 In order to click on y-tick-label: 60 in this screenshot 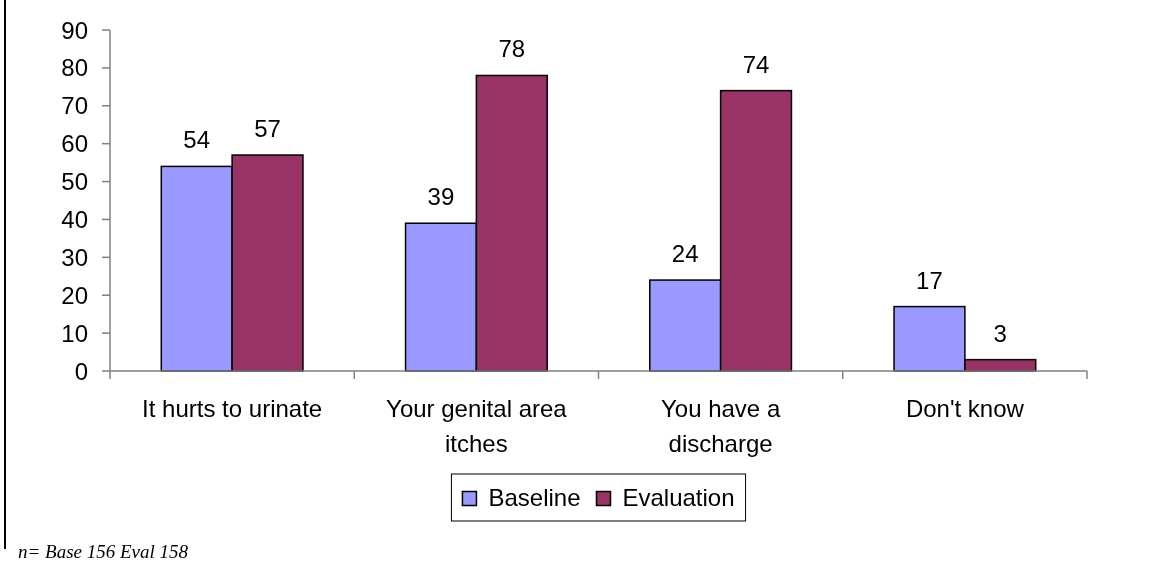, I will do `click(74, 144)`.